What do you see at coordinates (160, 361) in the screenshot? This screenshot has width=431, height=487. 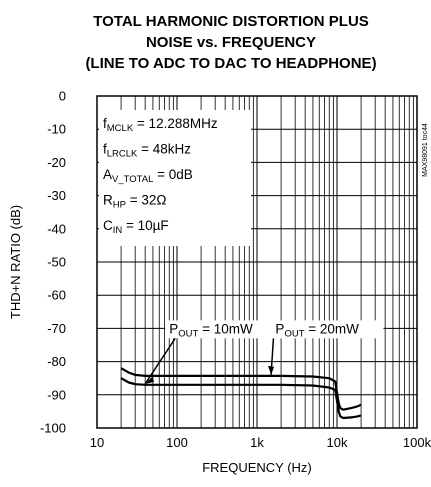 I see `annotation-leader` at bounding box center [160, 361].